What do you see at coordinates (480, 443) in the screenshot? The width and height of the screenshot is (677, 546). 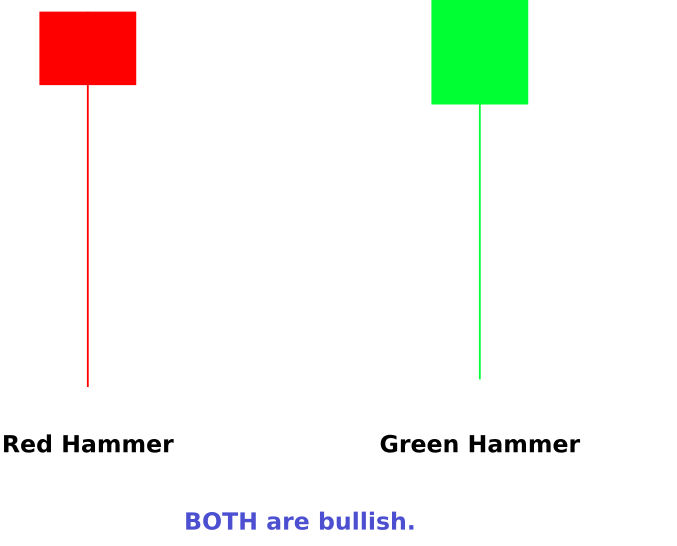 I see `x-tick-label: Green Hammer` at bounding box center [480, 443].